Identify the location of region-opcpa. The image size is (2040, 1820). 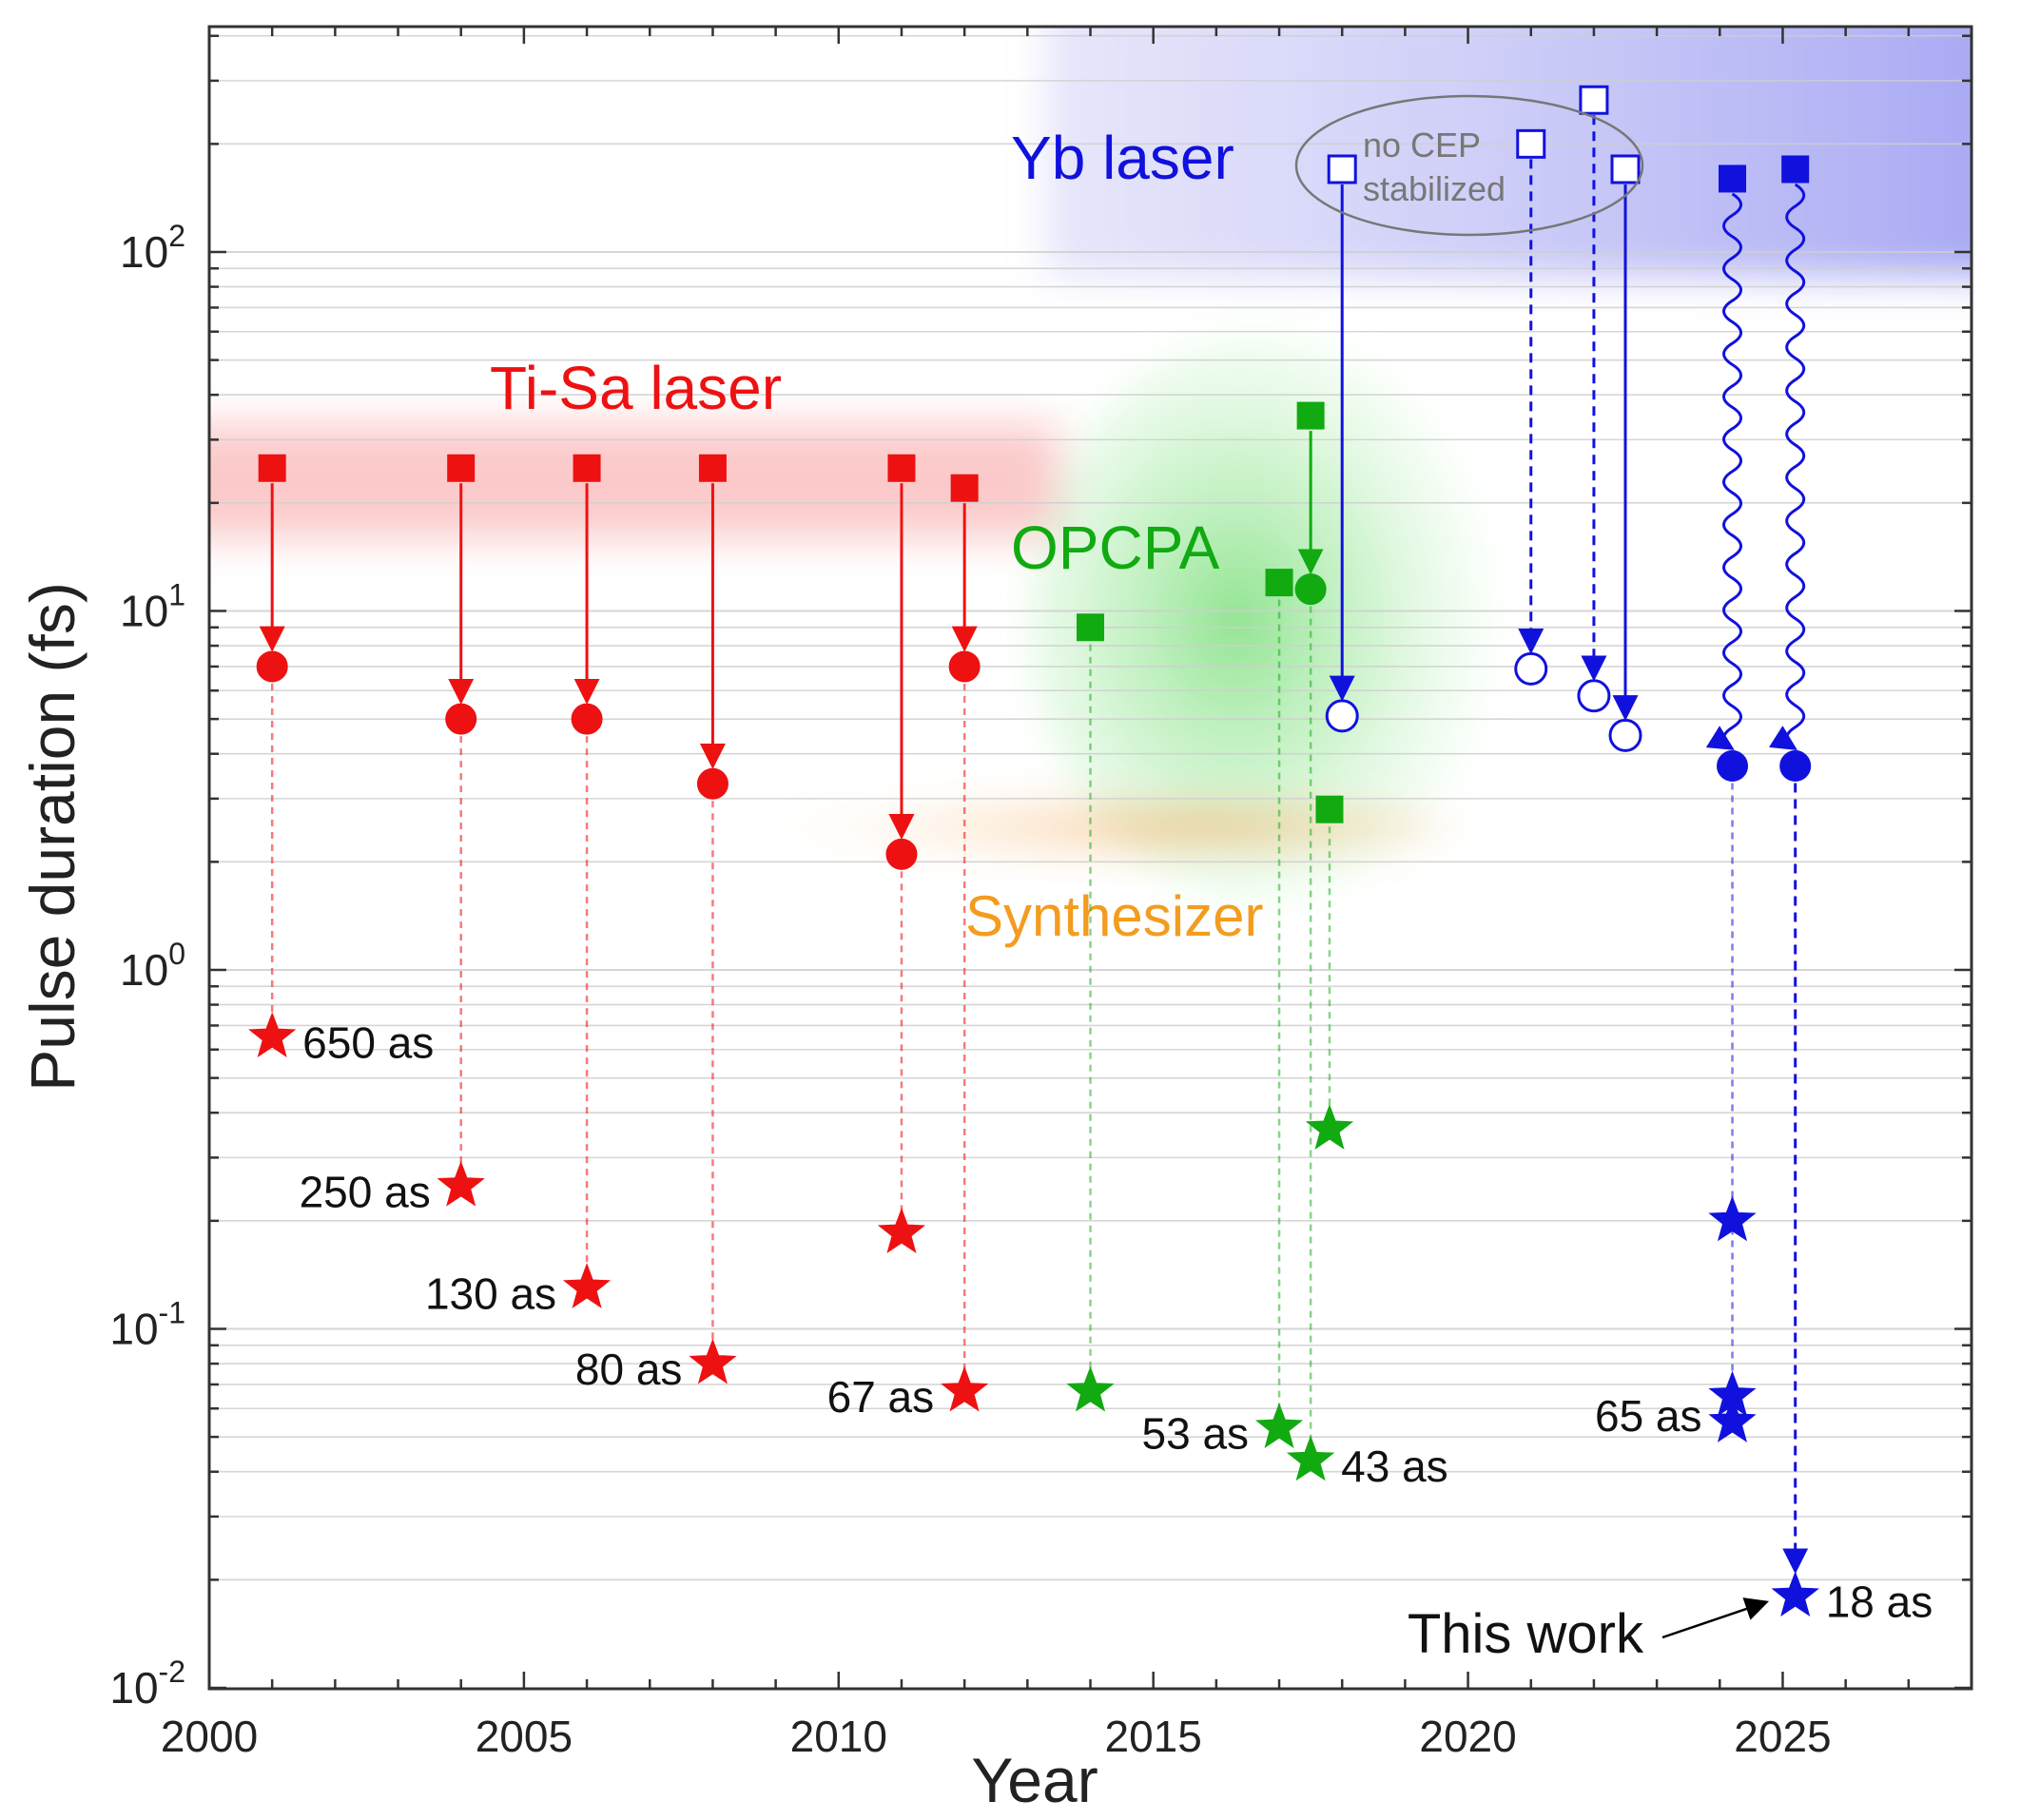
(1260, 618).